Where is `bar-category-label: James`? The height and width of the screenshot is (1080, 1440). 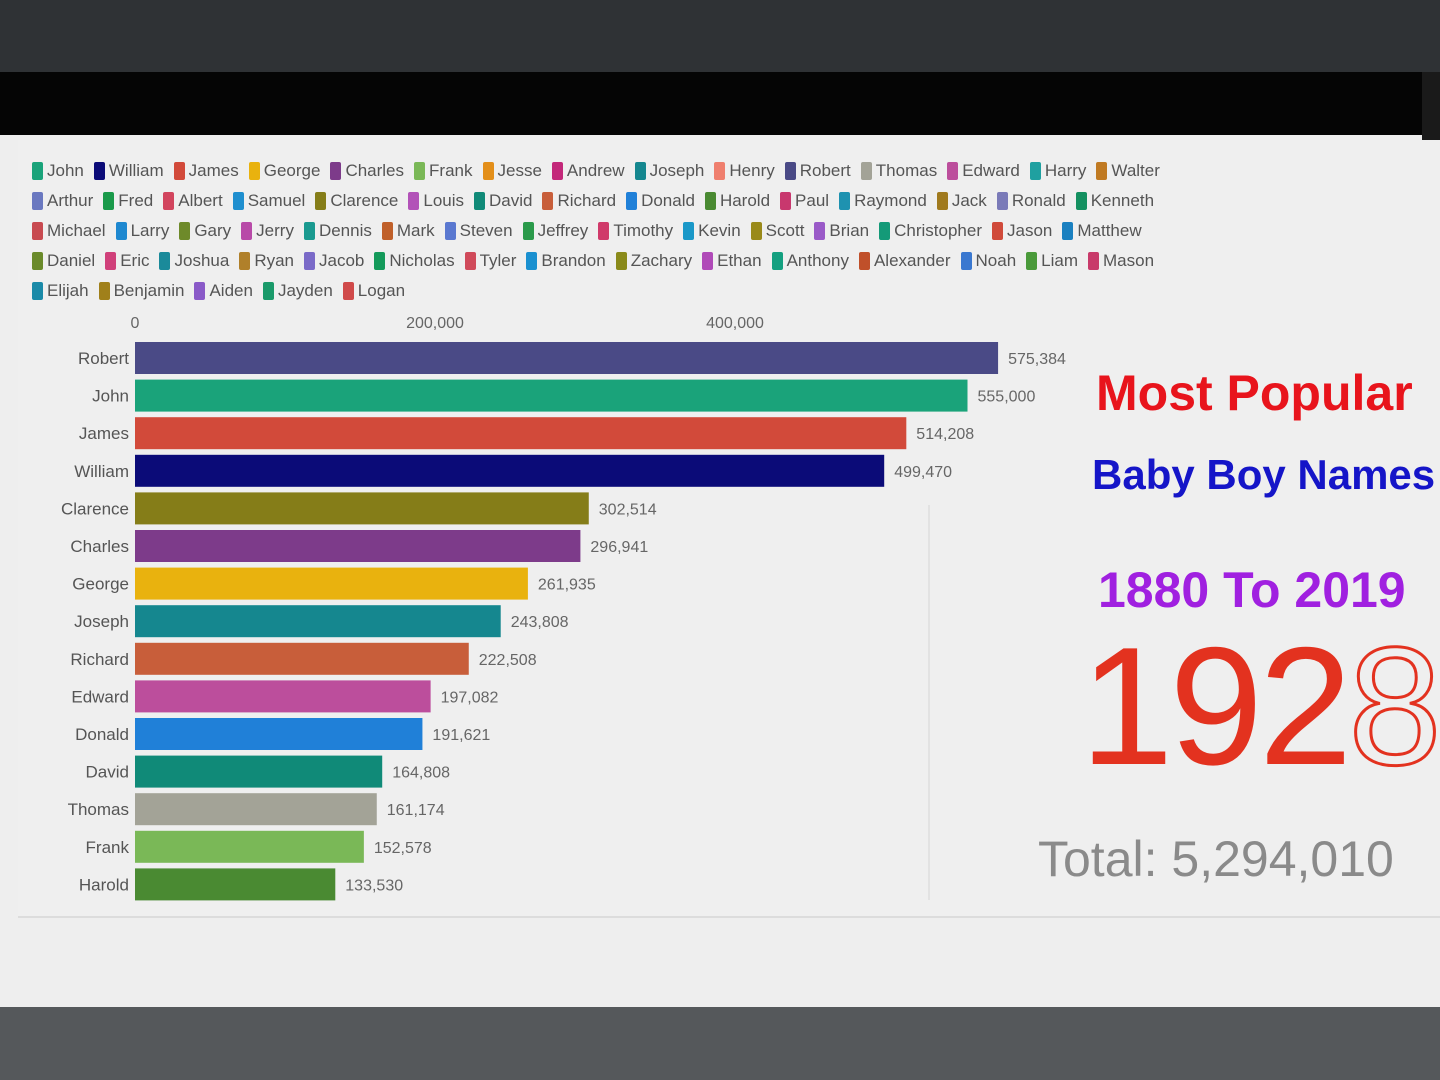 bar-category-label: James is located at coordinates (104, 433).